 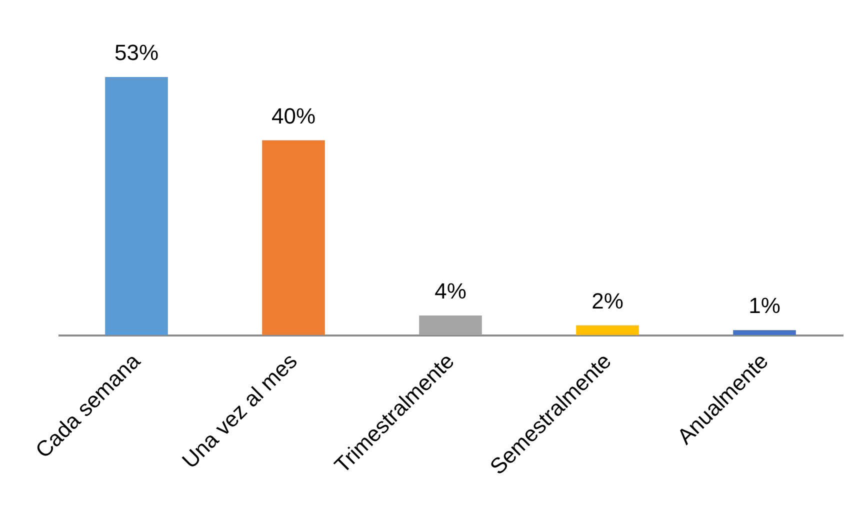 I want to click on data-label: 1%, so click(x=764, y=305).